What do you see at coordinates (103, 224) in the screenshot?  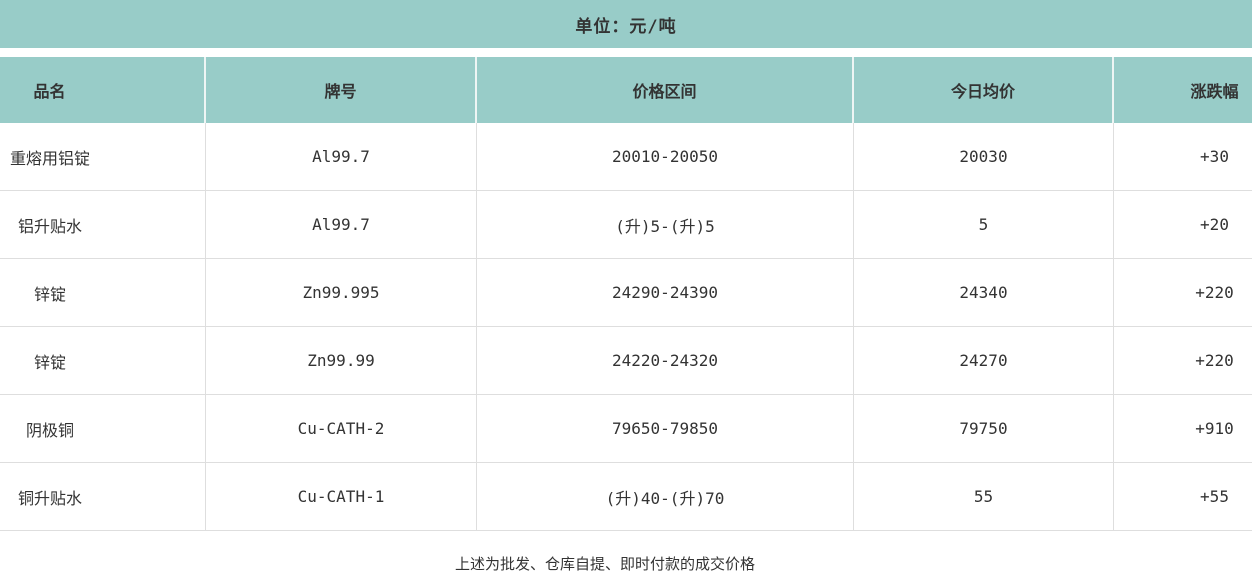 I see `cell-product-name: 铝升贴水` at bounding box center [103, 224].